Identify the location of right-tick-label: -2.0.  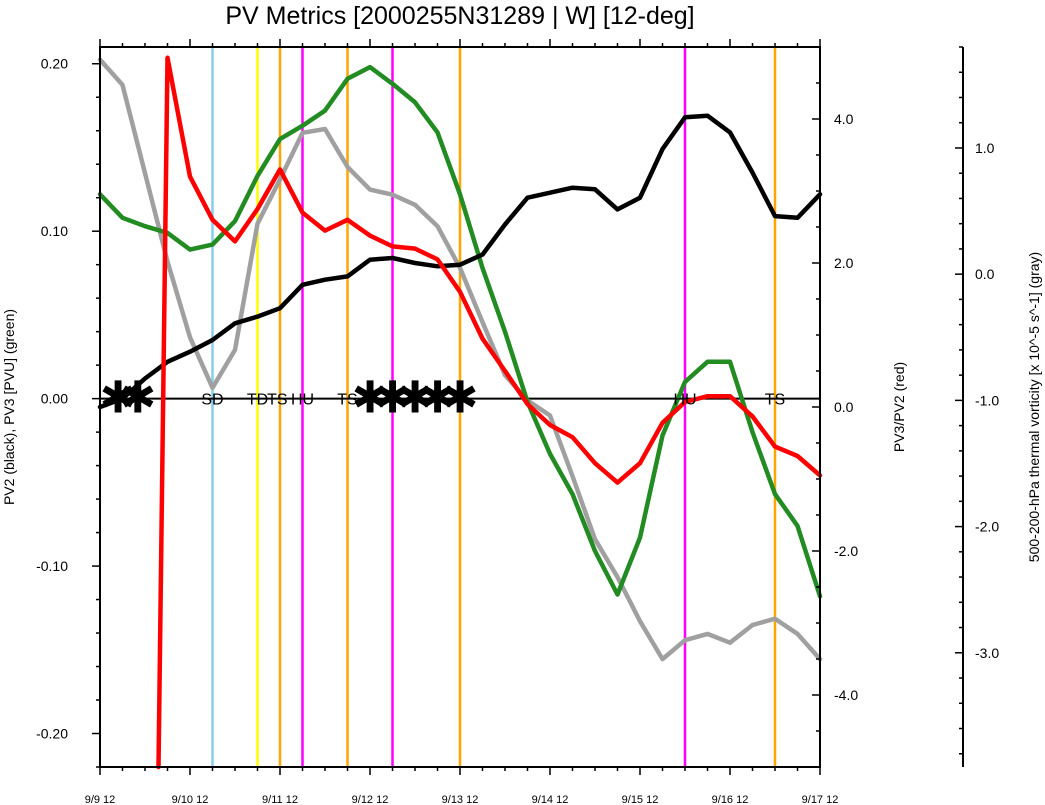
(846, 551).